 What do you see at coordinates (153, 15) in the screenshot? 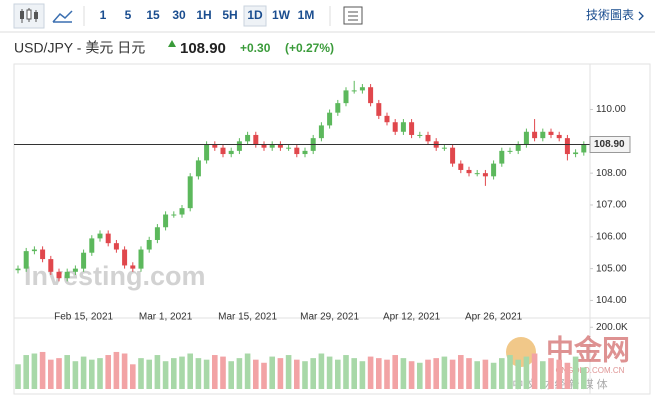
I see `interval-button: 15` at bounding box center [153, 15].